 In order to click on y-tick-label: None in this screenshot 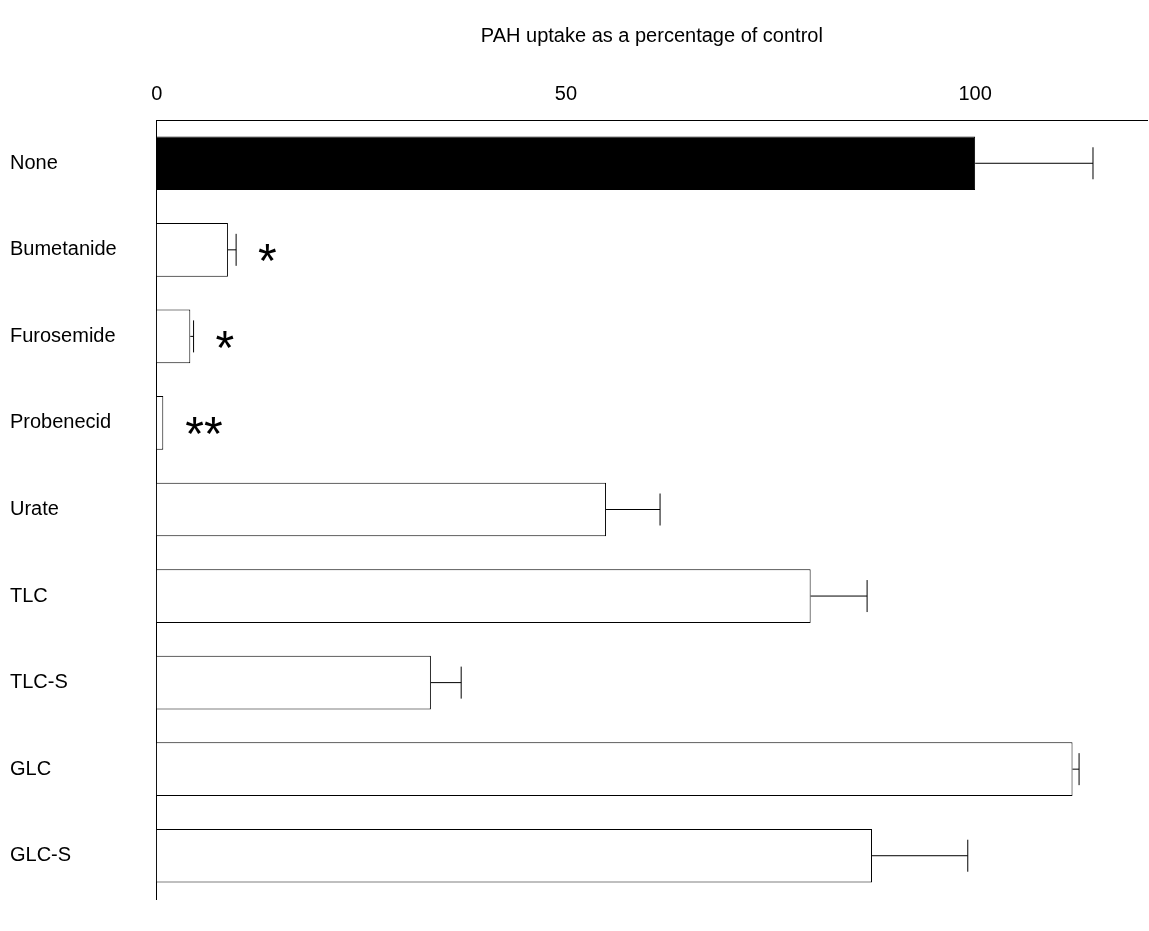, I will do `click(34, 161)`.